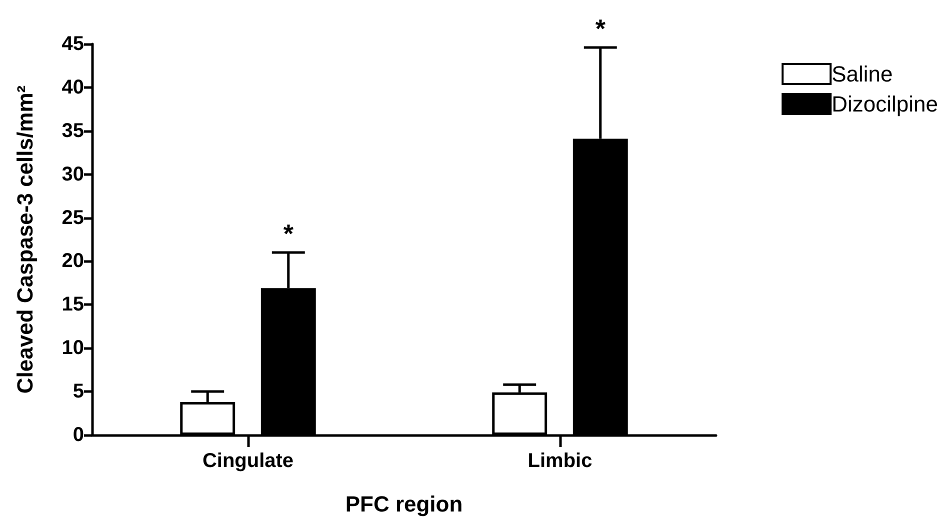 This screenshot has height=525, width=951. What do you see at coordinates (73, 348) in the screenshot?
I see `y-tick-label: 10` at bounding box center [73, 348].